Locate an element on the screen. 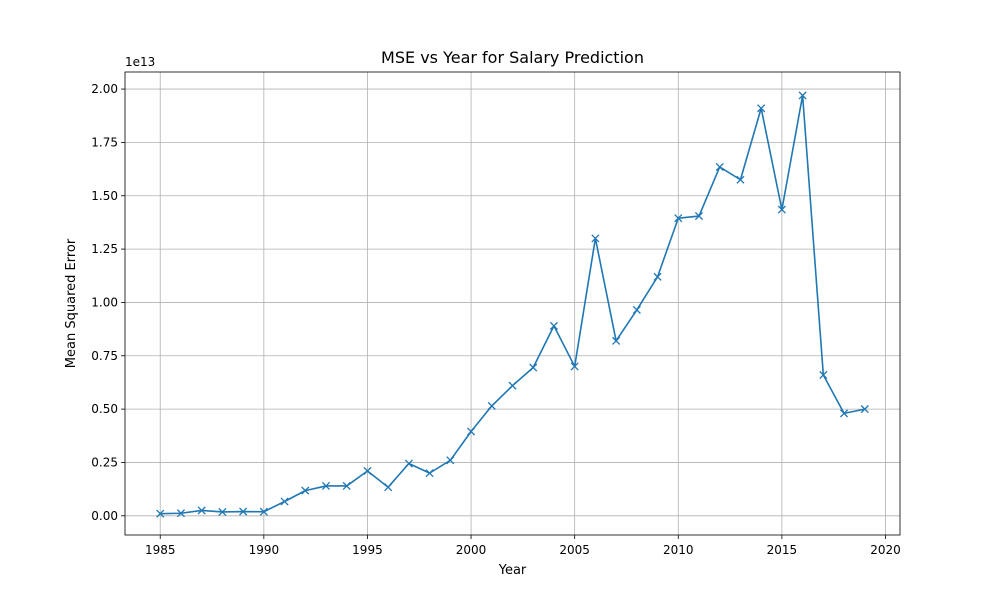  x-tick-label: 2000 is located at coordinates (471, 550).